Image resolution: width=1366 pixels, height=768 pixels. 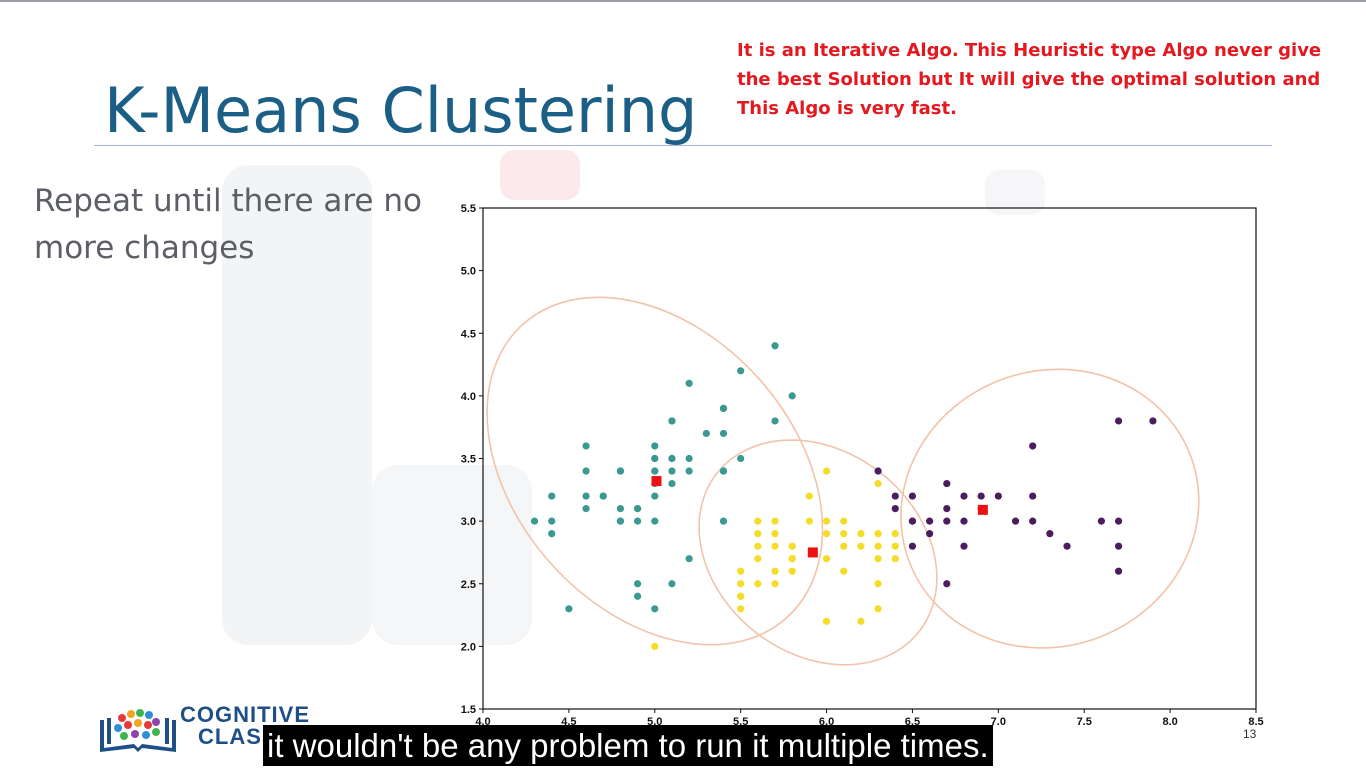 What do you see at coordinates (238, 736) in the screenshot?
I see `logo-line-2: CLASS` at bounding box center [238, 736].